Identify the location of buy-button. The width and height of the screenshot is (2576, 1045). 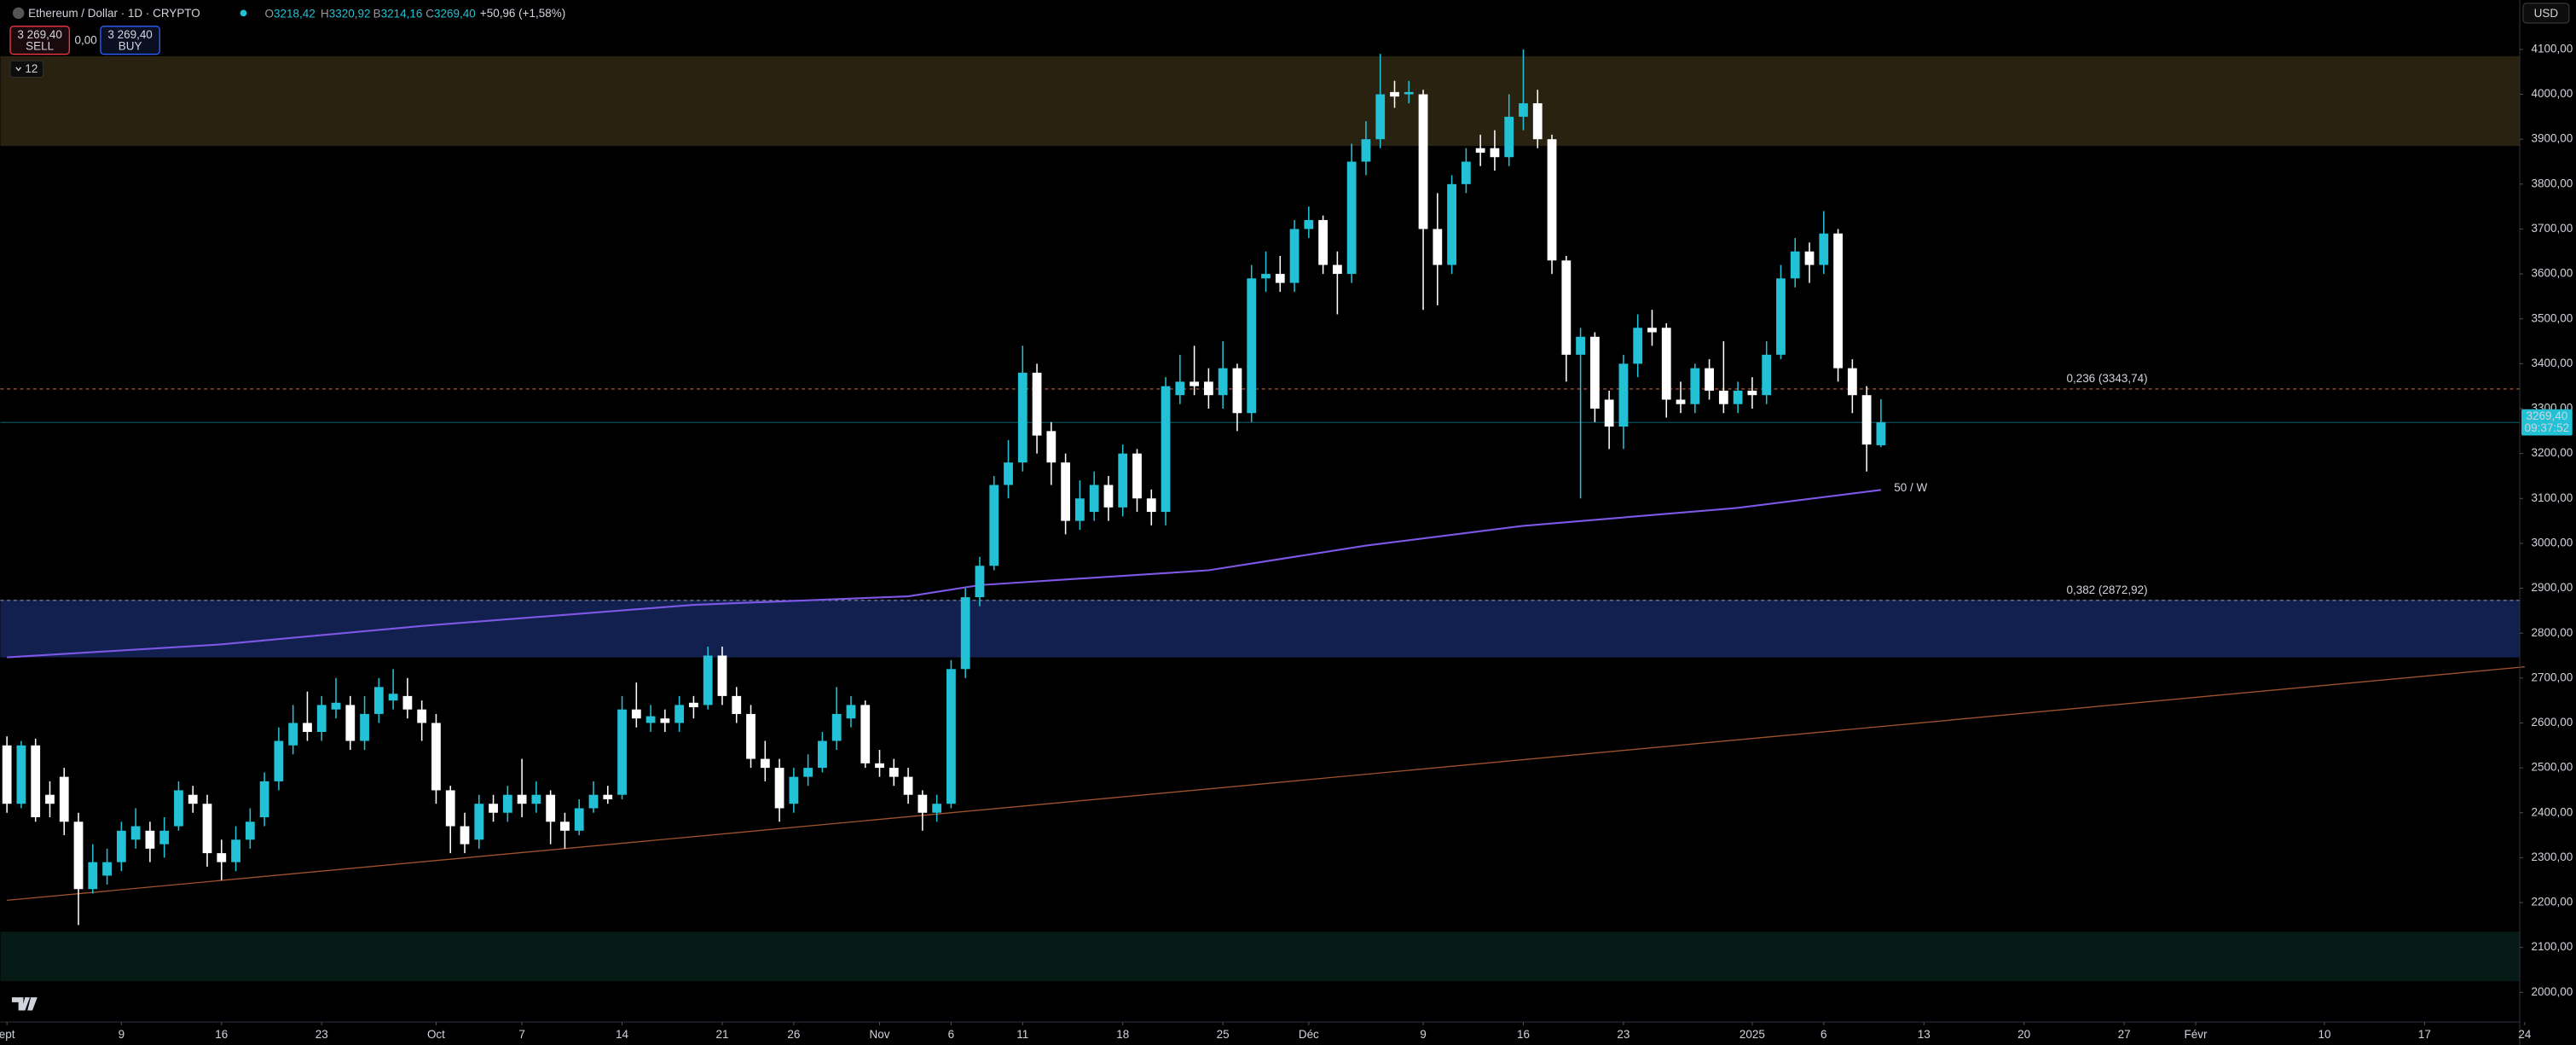
(130, 40).